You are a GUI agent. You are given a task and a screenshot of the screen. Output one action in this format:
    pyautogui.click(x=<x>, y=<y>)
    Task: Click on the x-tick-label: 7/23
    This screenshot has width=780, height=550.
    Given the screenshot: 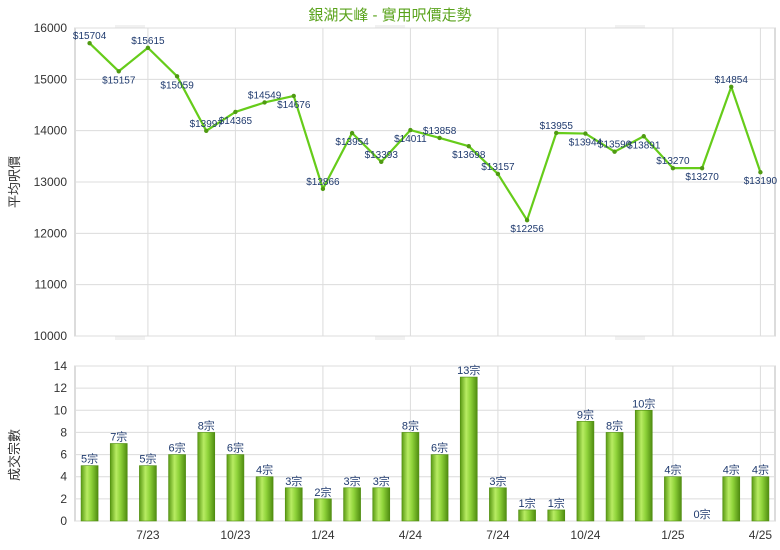 What is the action you would take?
    pyautogui.click(x=148, y=535)
    